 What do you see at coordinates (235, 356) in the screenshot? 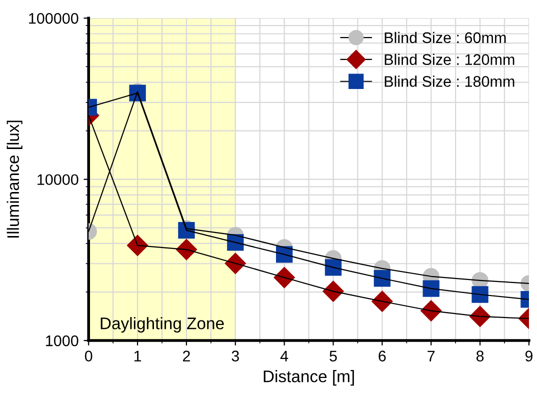
I see `x-tick-label: 3` at bounding box center [235, 356].